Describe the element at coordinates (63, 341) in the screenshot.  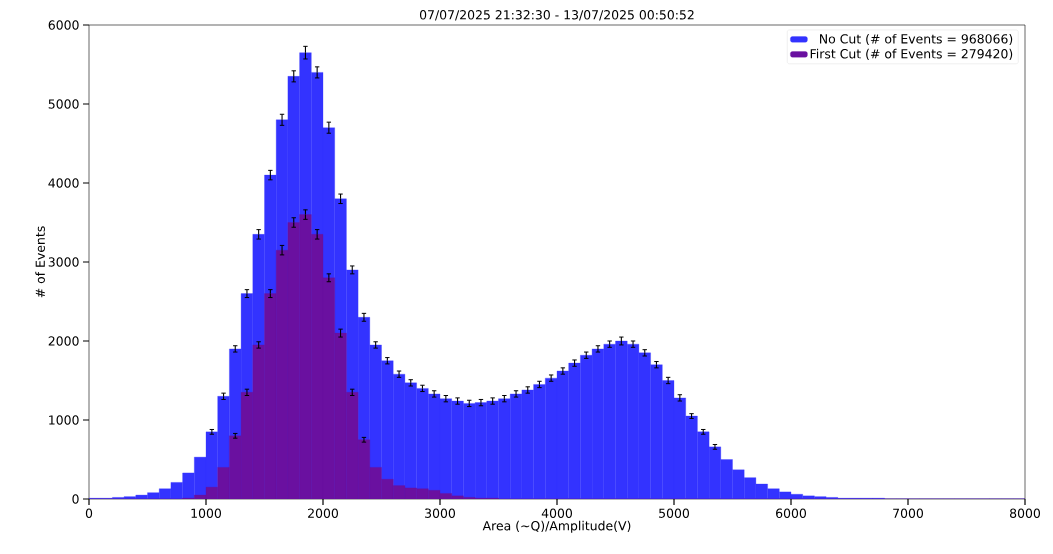
I see `y-tick-label: 2000` at that location.